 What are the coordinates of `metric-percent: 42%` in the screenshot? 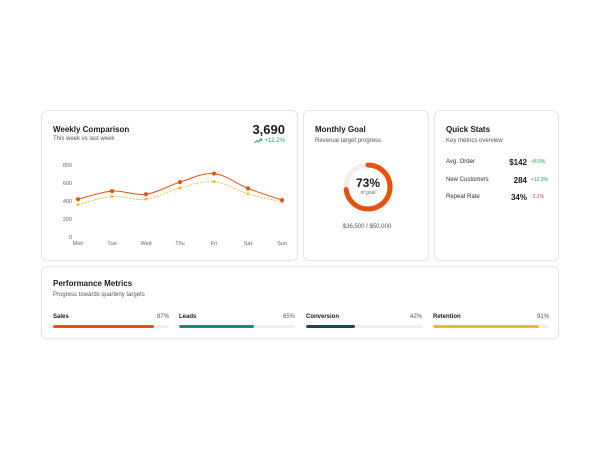 It's located at (415, 317).